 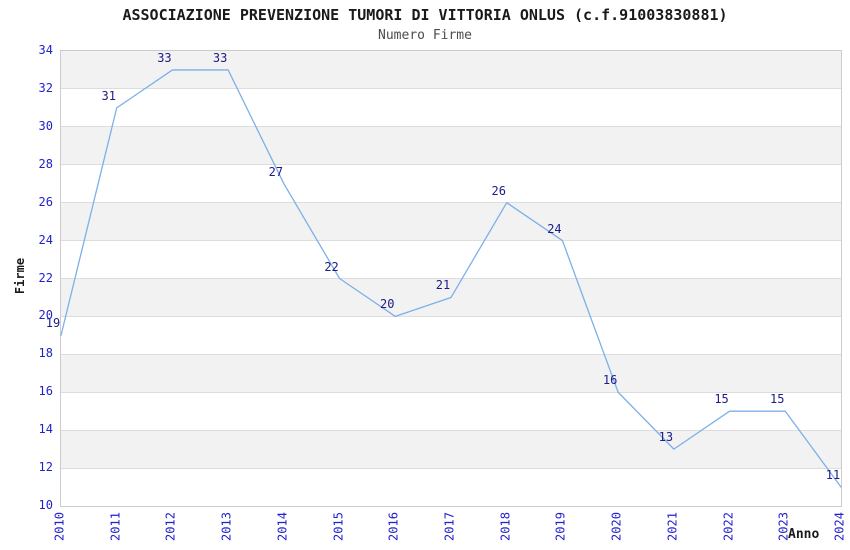 I want to click on y-tick-label: 10, so click(x=45, y=505).